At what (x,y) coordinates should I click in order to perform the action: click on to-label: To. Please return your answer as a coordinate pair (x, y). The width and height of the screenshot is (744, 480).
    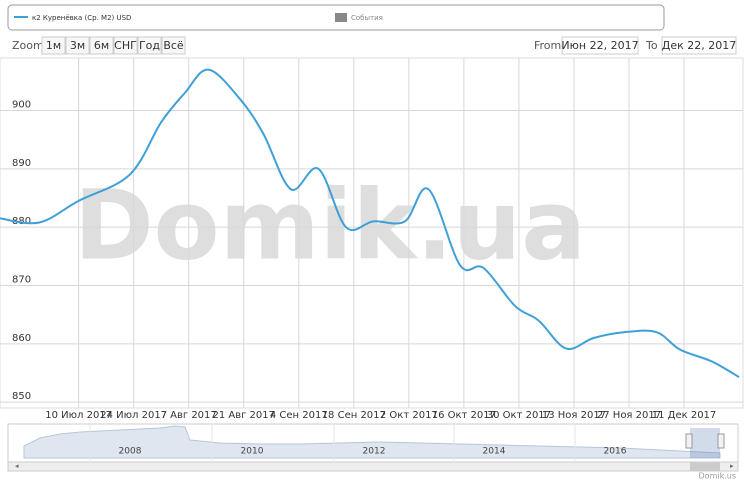
    Looking at the image, I should click on (651, 45).